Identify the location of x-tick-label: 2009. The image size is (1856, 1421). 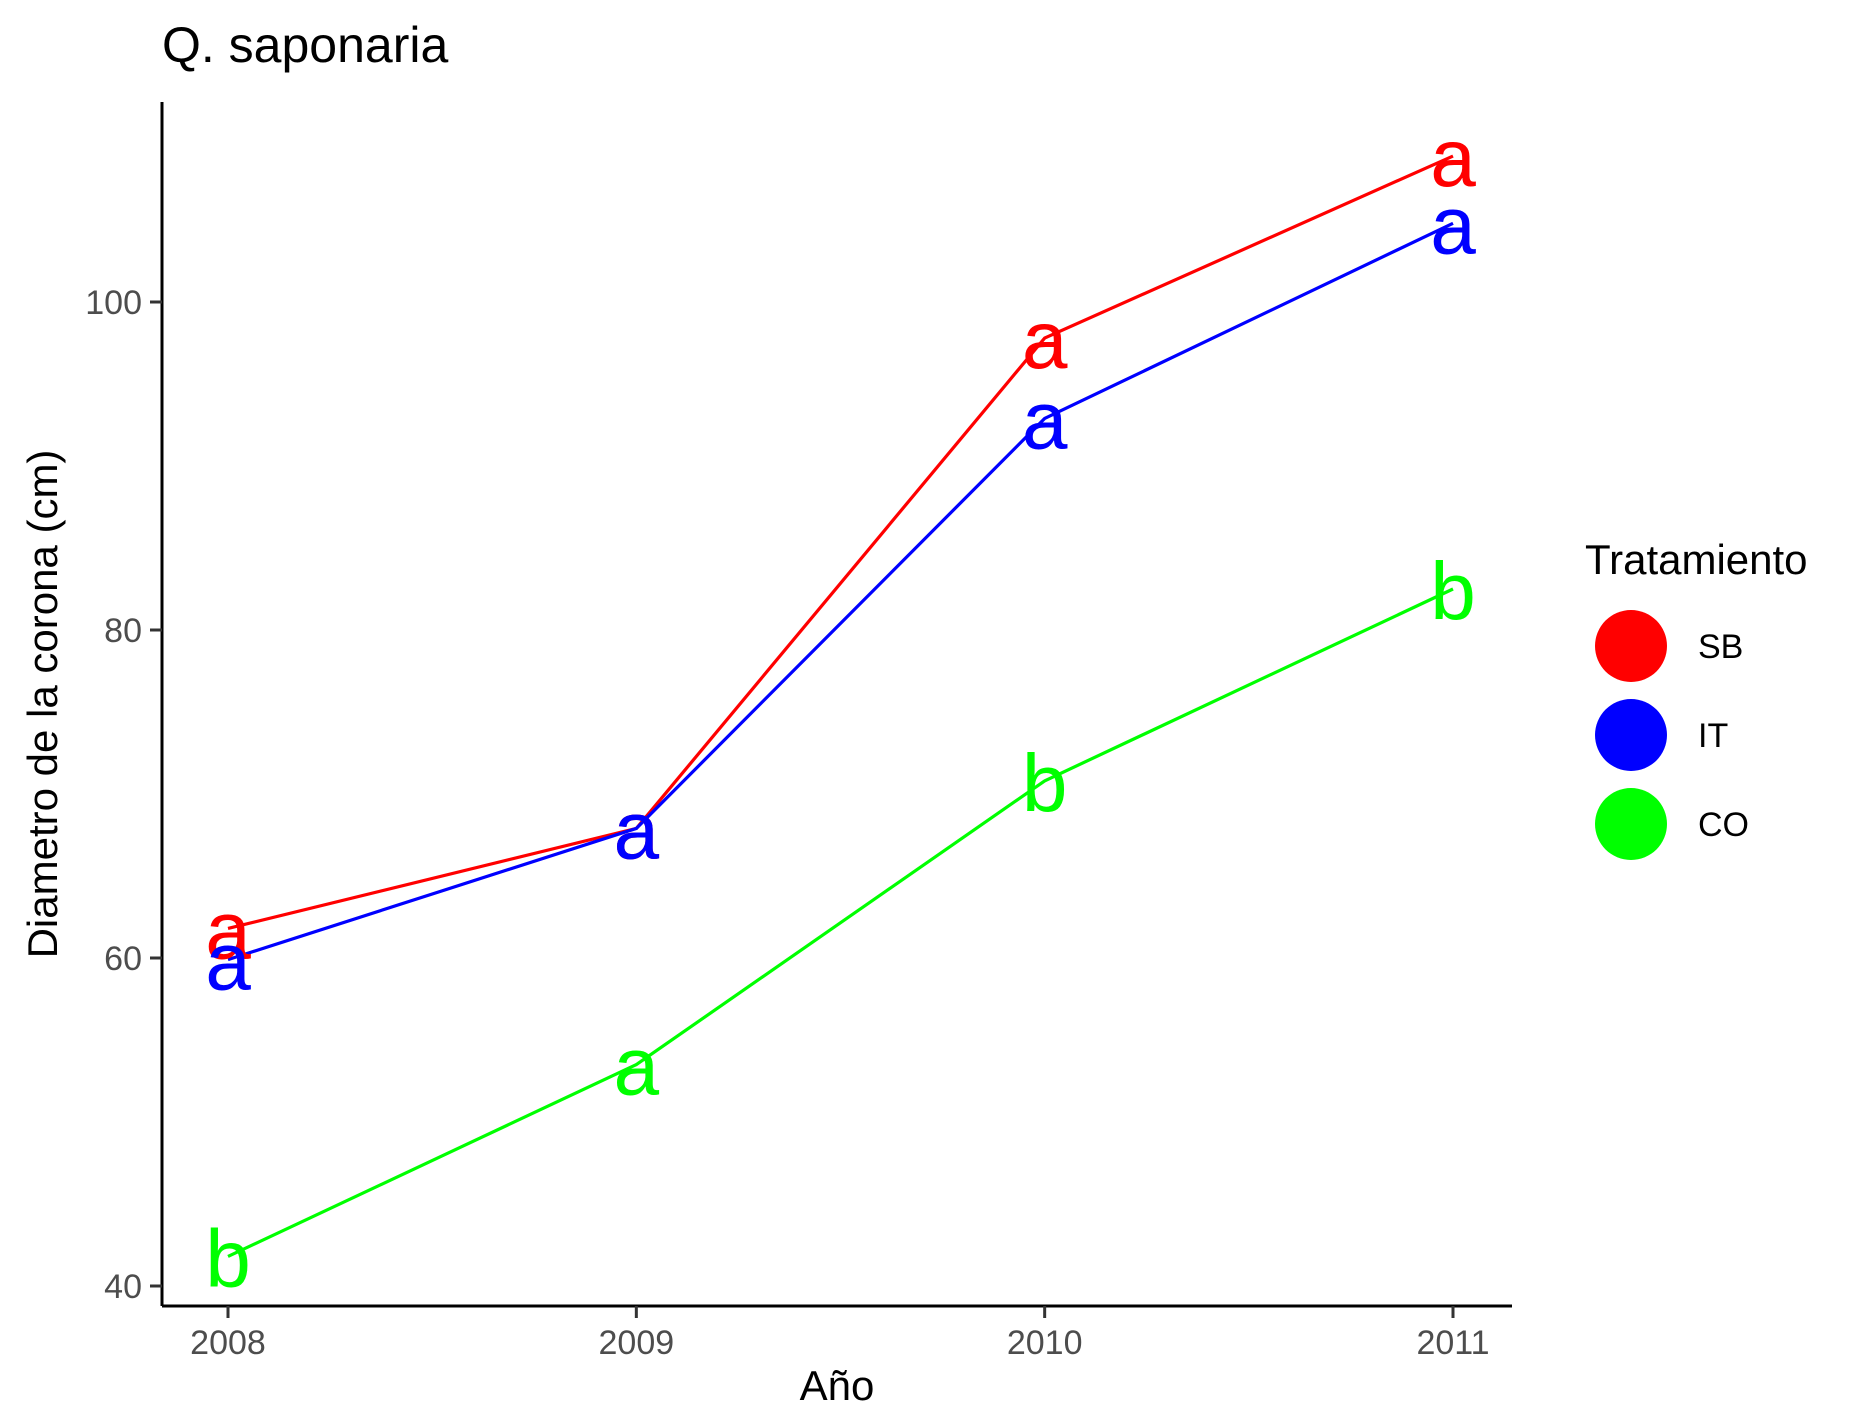
(637, 1343).